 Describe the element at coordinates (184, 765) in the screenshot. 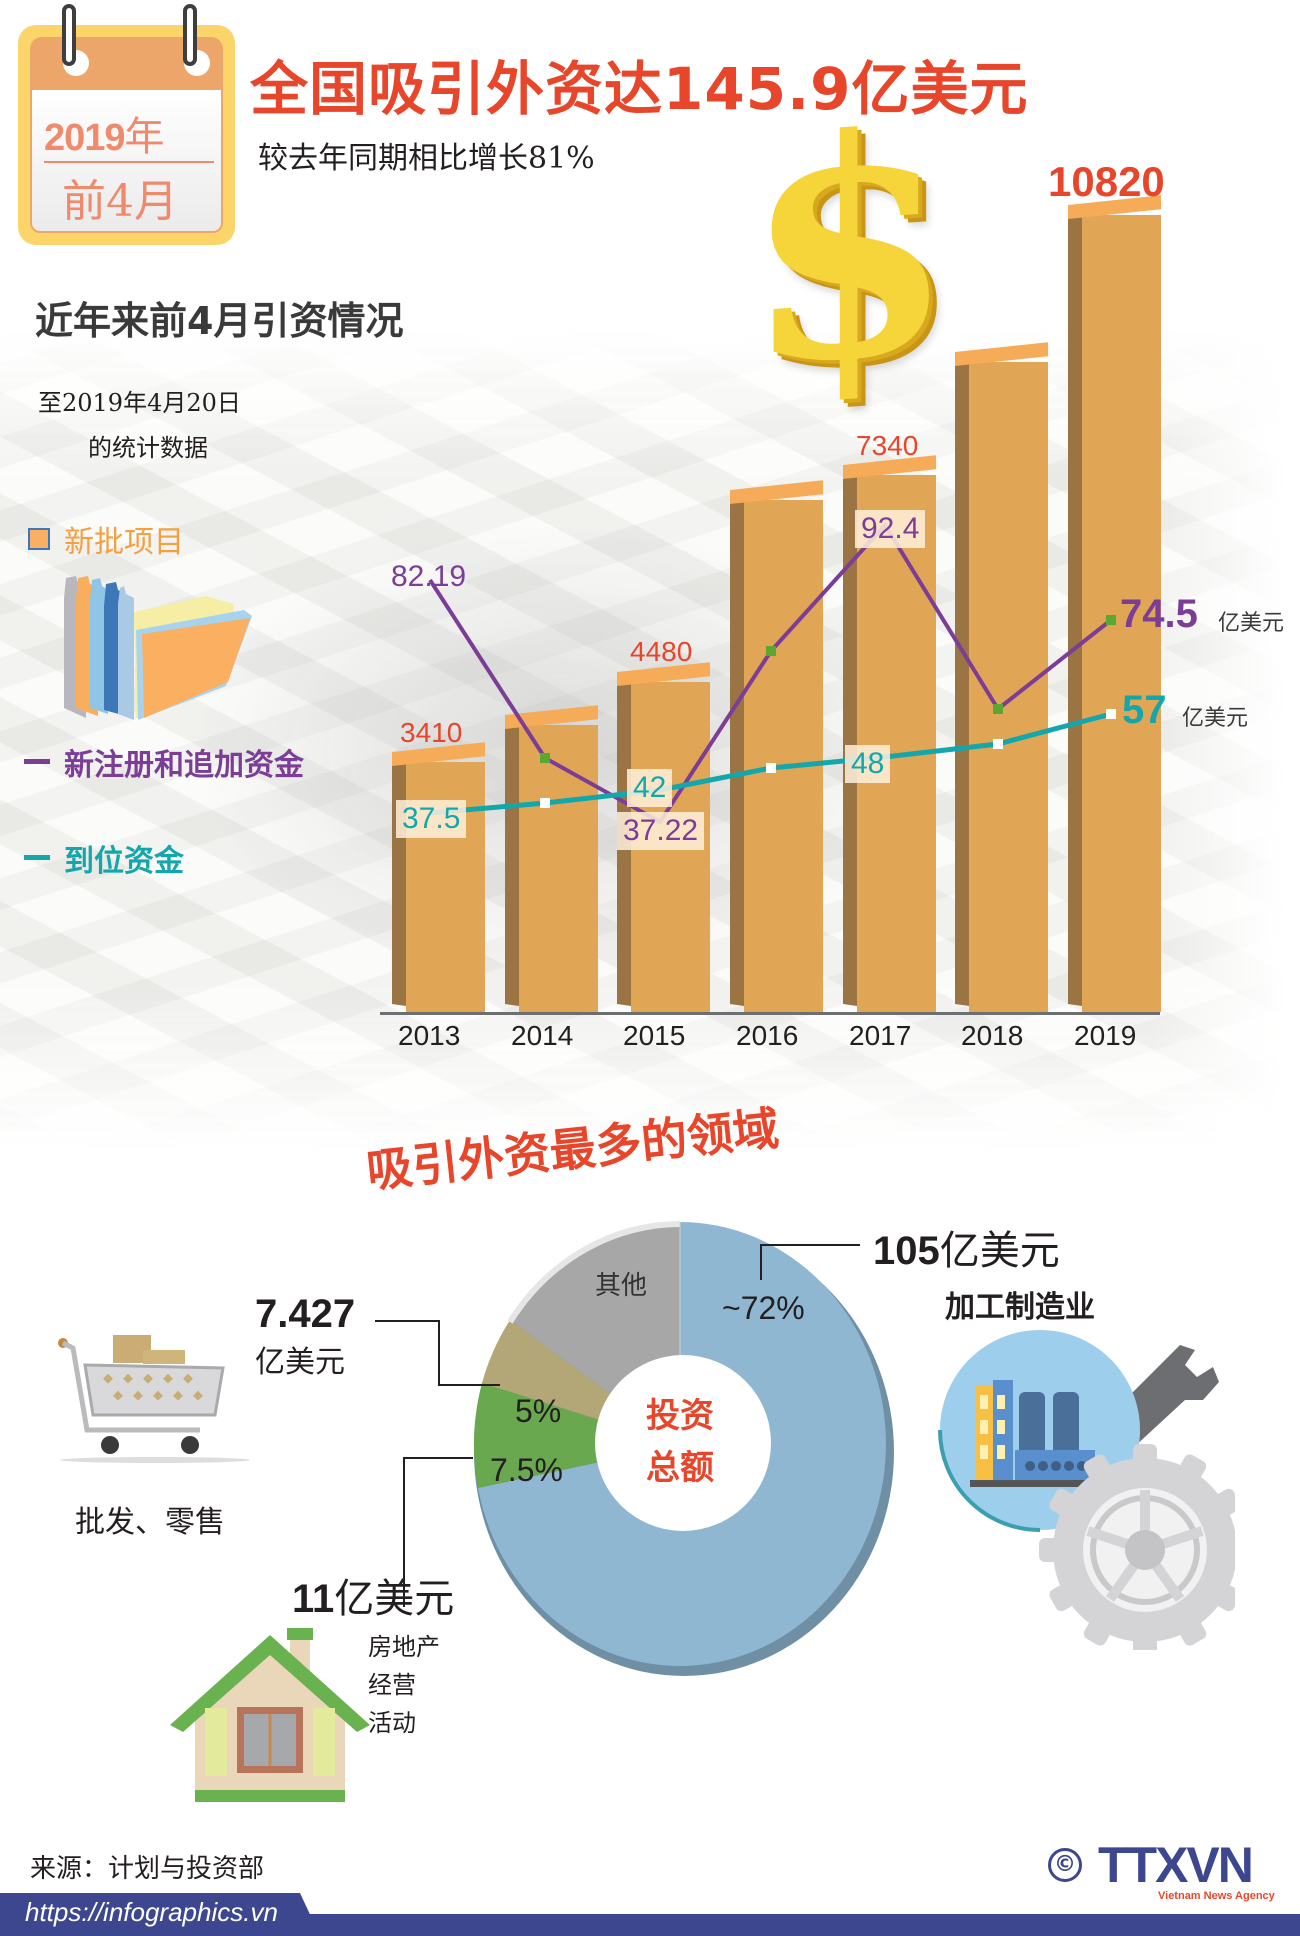

I see `legend-registered-capital: 新注册和追加资金` at that location.